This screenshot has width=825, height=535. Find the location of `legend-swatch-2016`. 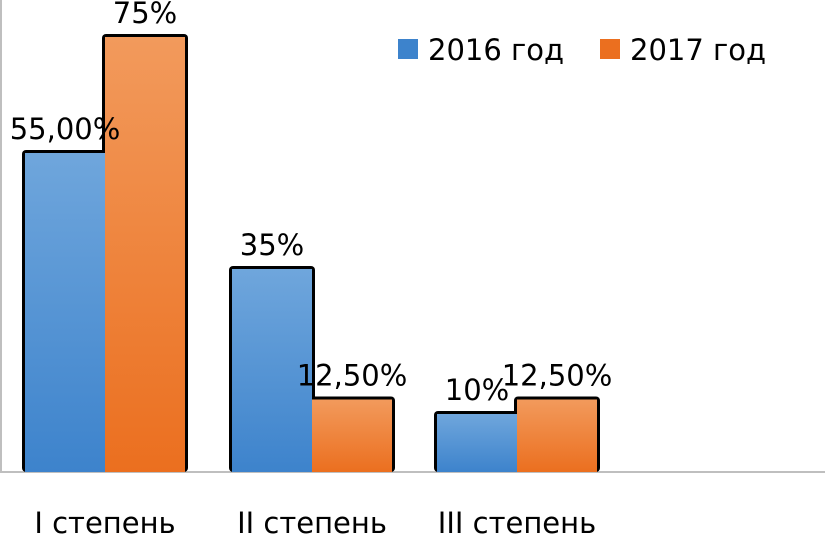

legend-swatch-2016 is located at coordinates (408, 49).